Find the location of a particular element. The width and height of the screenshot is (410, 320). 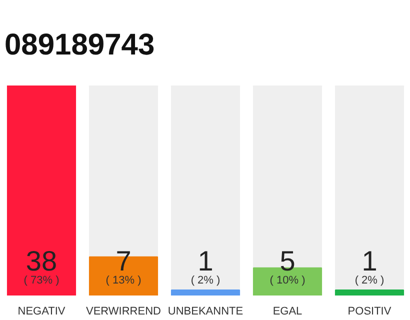

x-tick-label: UNBEKANNTE is located at coordinates (206, 312).